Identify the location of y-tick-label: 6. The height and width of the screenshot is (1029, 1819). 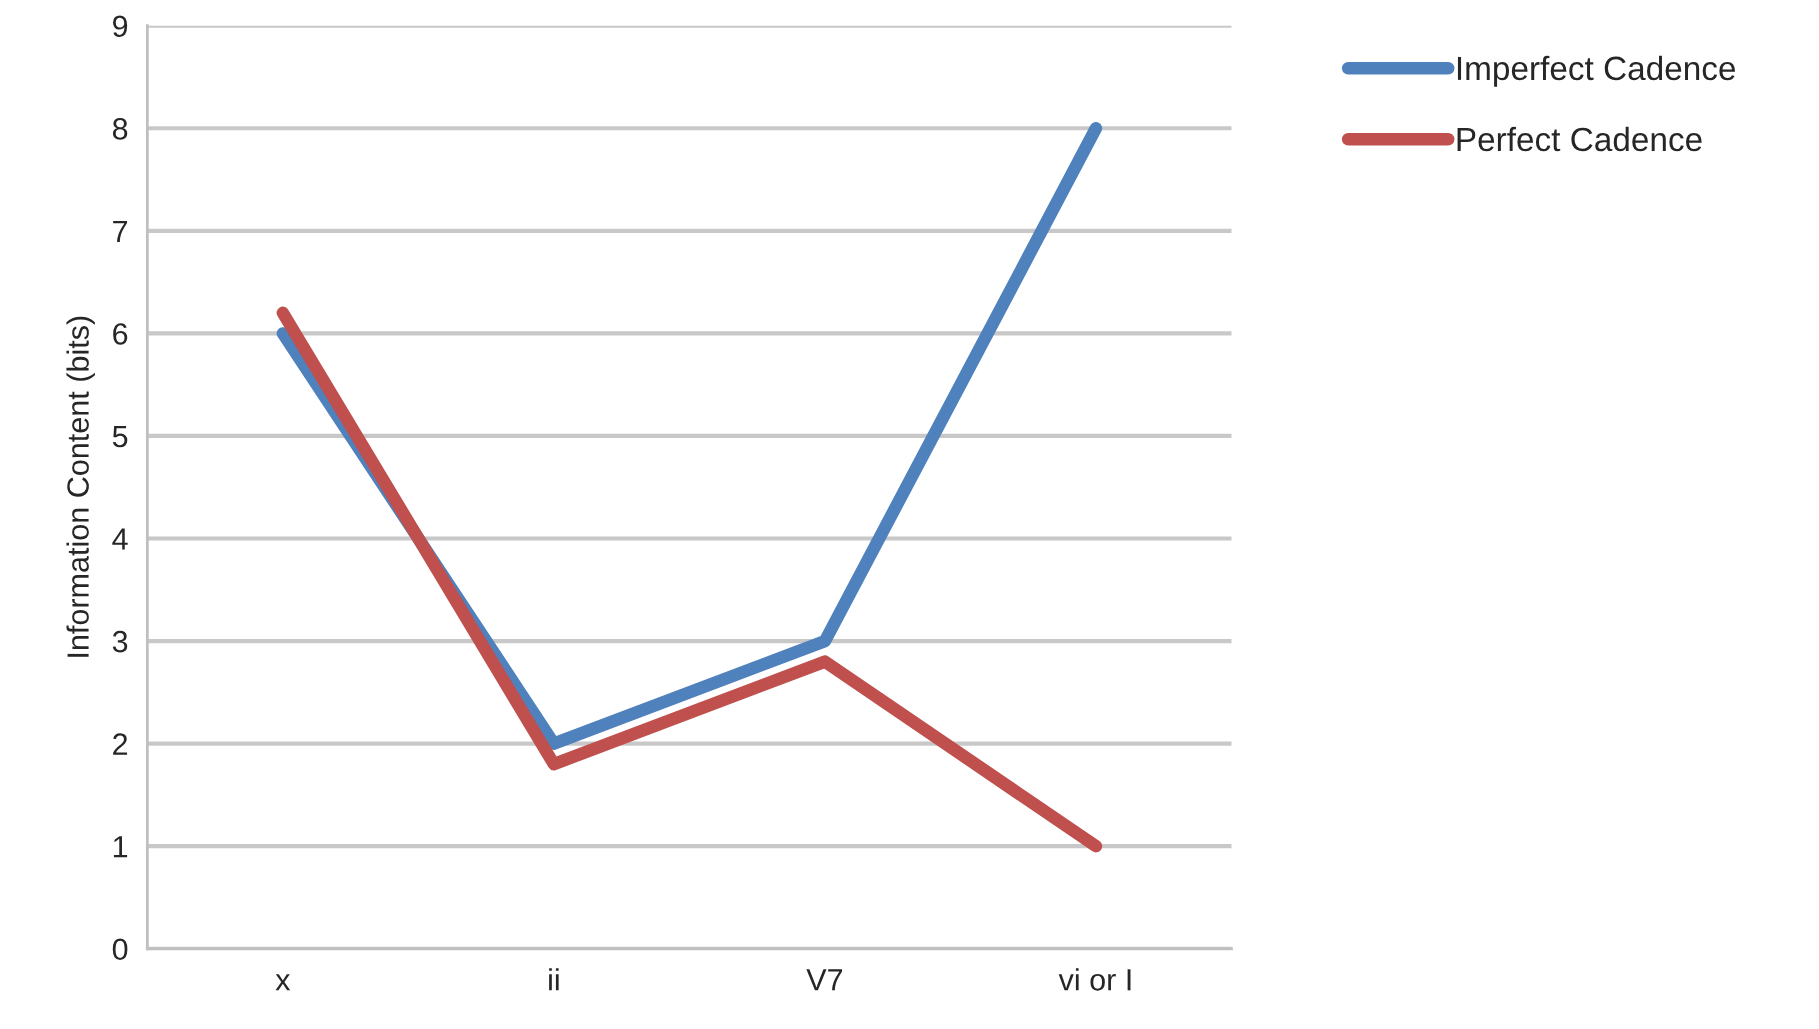
(120, 334).